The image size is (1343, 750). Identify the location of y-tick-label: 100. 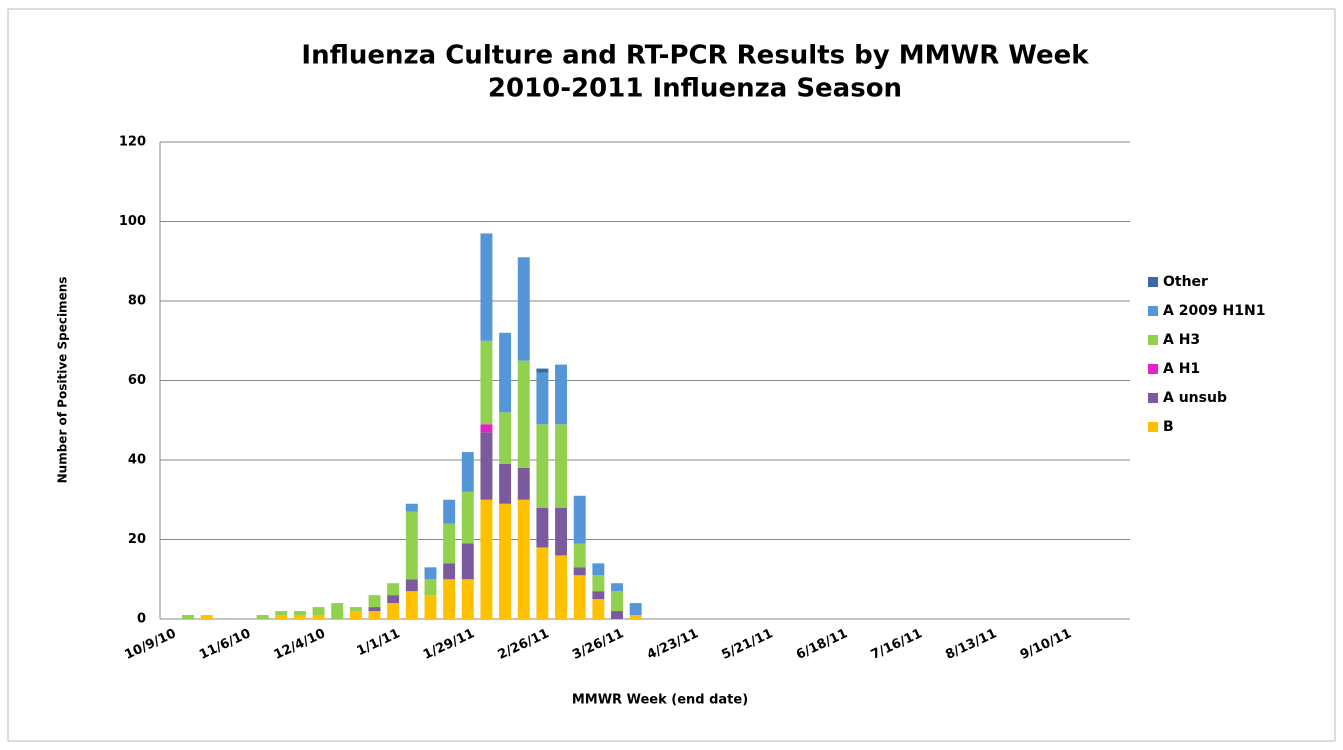
(132, 221).